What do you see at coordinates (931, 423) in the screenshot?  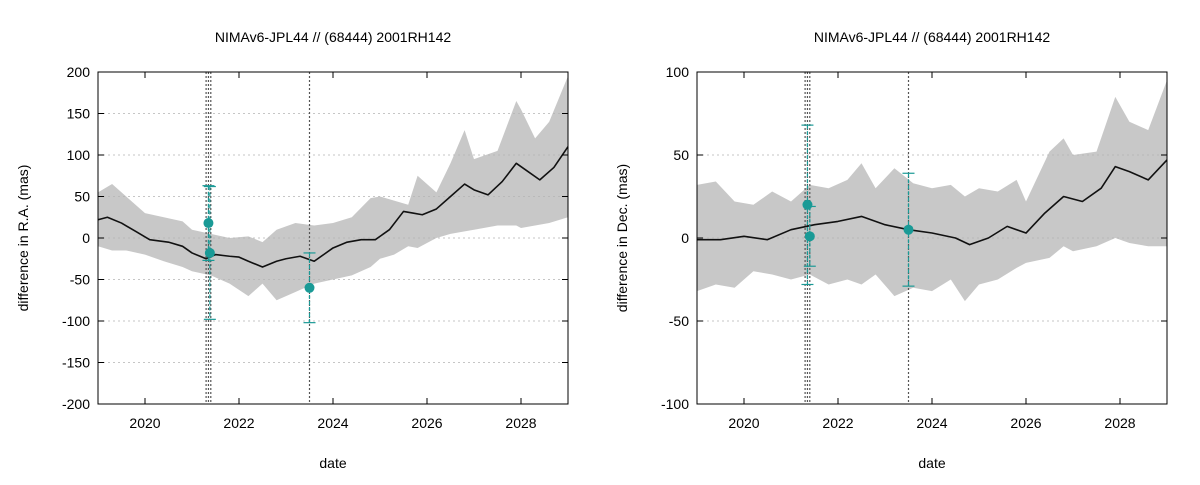 I see `dec-x-tick-label: 2024` at bounding box center [931, 423].